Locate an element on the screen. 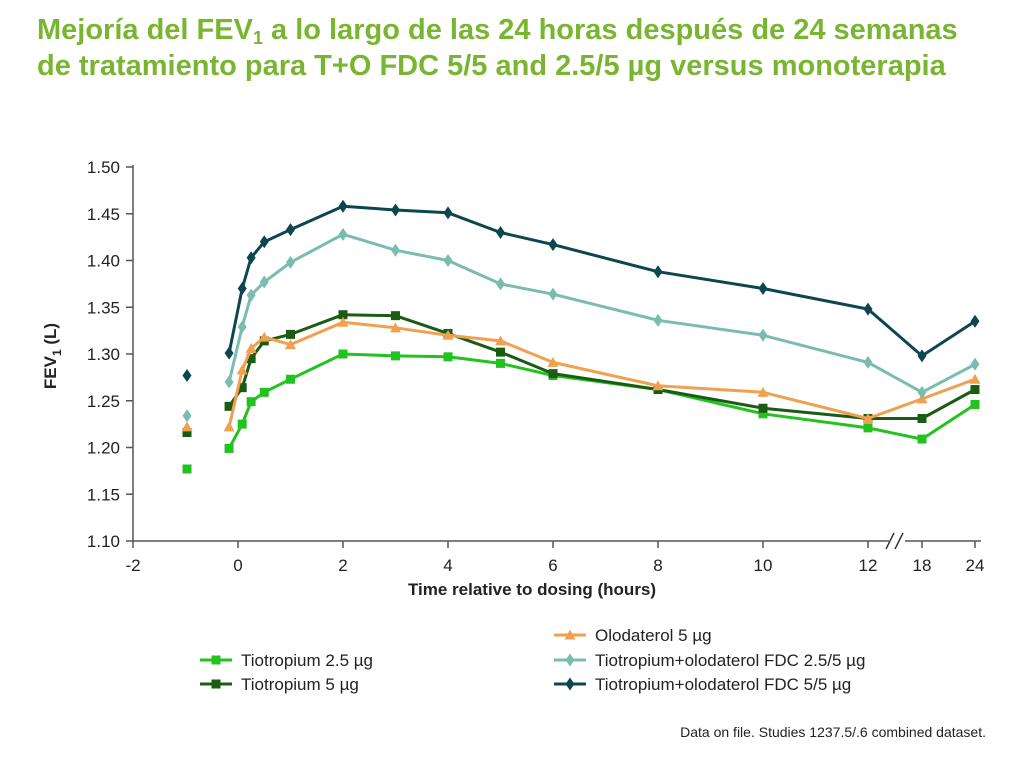 This screenshot has width=1023, height=767. legend-item: Tiotropium 2.5 µg is located at coordinates (286, 660).